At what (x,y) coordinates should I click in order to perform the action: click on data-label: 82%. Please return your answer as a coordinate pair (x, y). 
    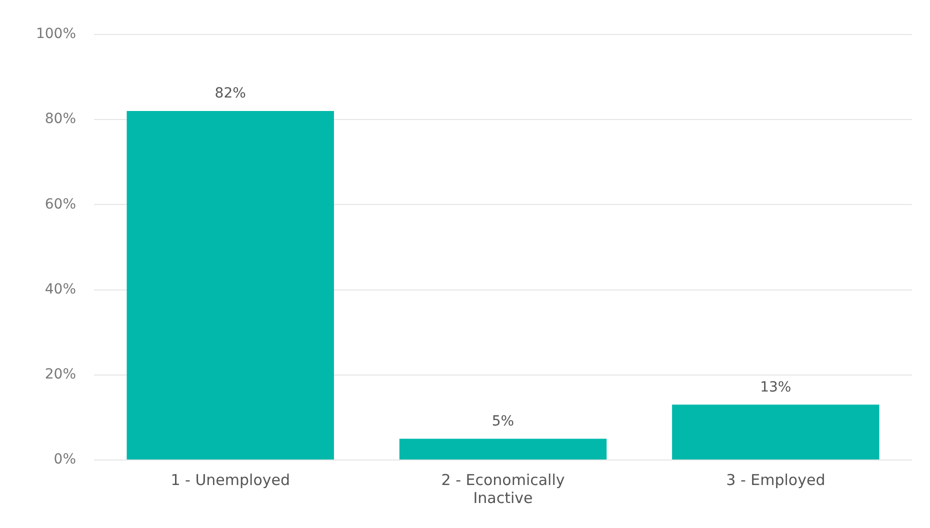
    Looking at the image, I should click on (230, 94).